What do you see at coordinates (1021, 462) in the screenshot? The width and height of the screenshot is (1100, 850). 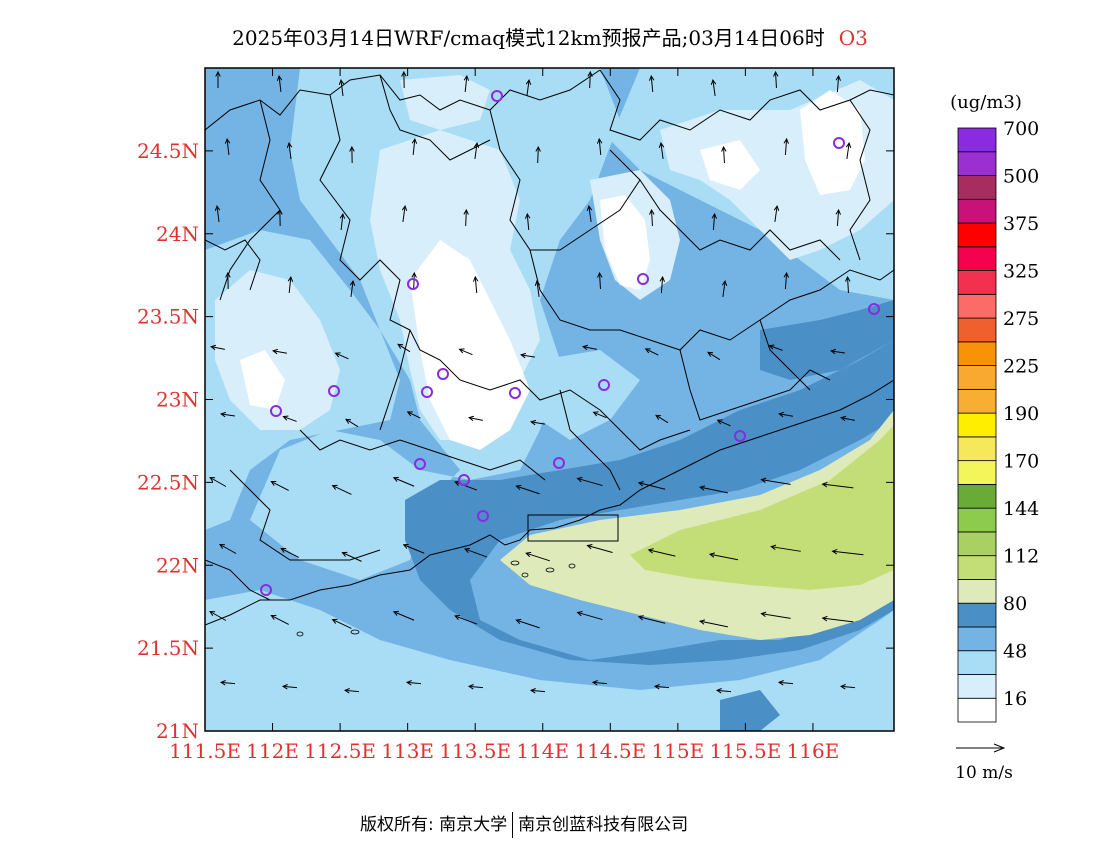 I see `legend-label: 170` at bounding box center [1021, 462].